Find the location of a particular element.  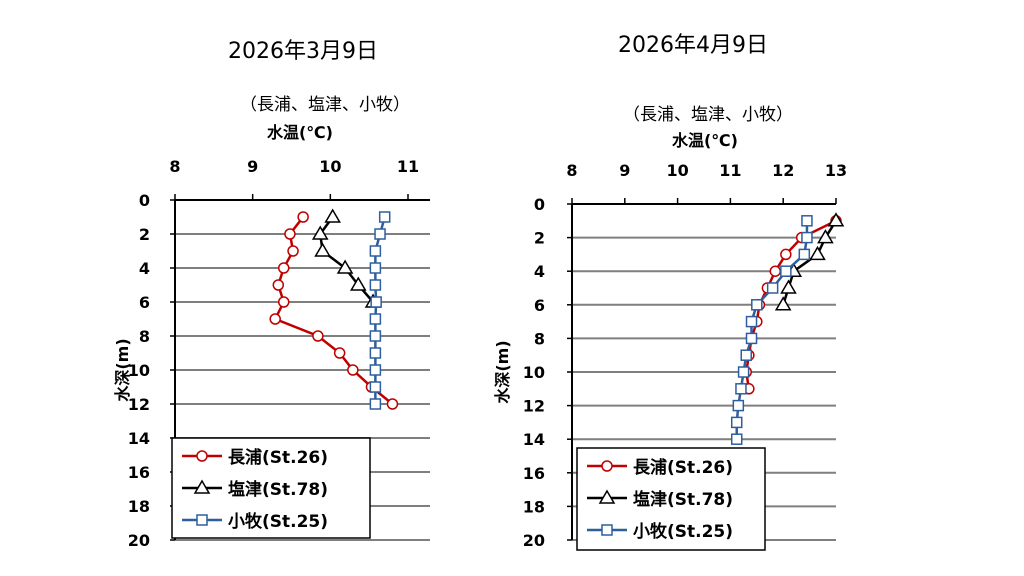

legend-label: 長浦(St.26) is located at coordinates (278, 457).